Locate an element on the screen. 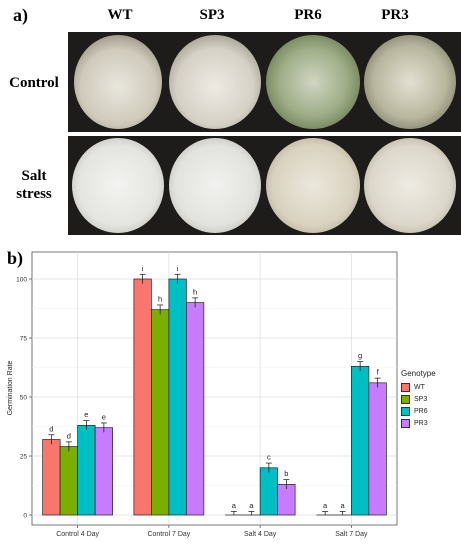 Image resolution: width=461 pixels, height=550 pixels. petri-dish-salt-pr3 is located at coordinates (410, 185).